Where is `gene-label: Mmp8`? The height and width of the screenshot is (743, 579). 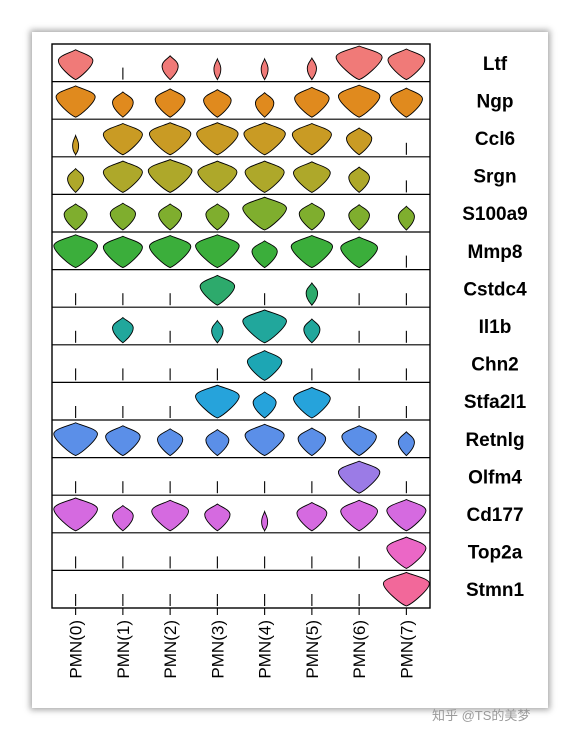 gene-label: Mmp8 is located at coordinates (495, 252).